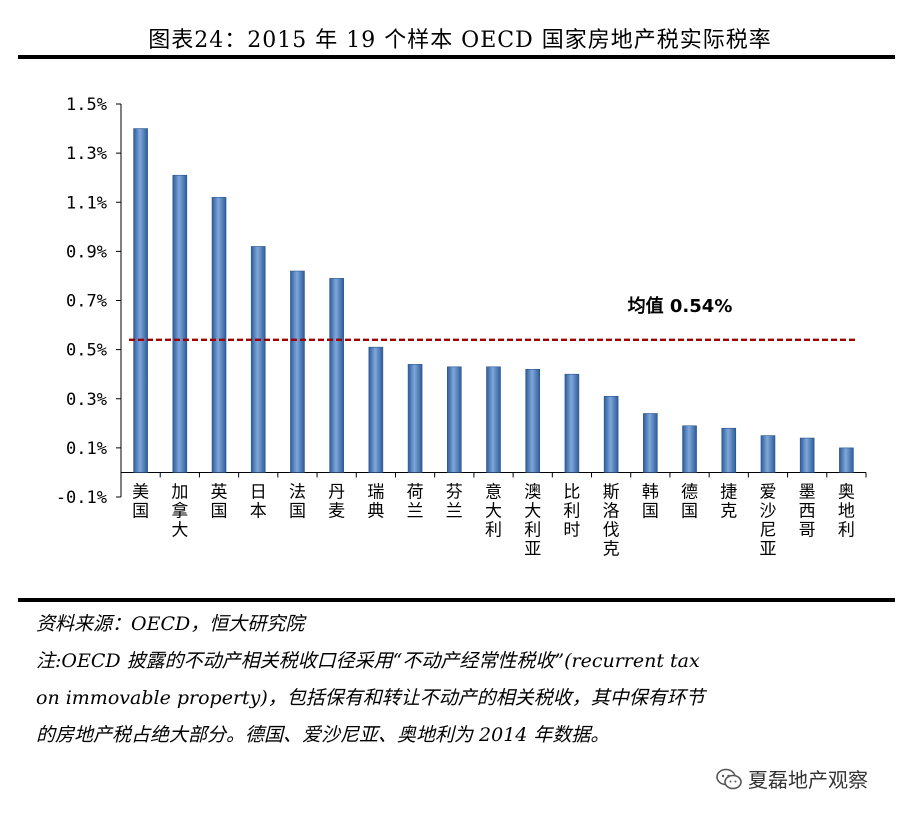 This screenshot has width=920, height=817. I want to click on y-tick-label: 0.3%, so click(86, 400).